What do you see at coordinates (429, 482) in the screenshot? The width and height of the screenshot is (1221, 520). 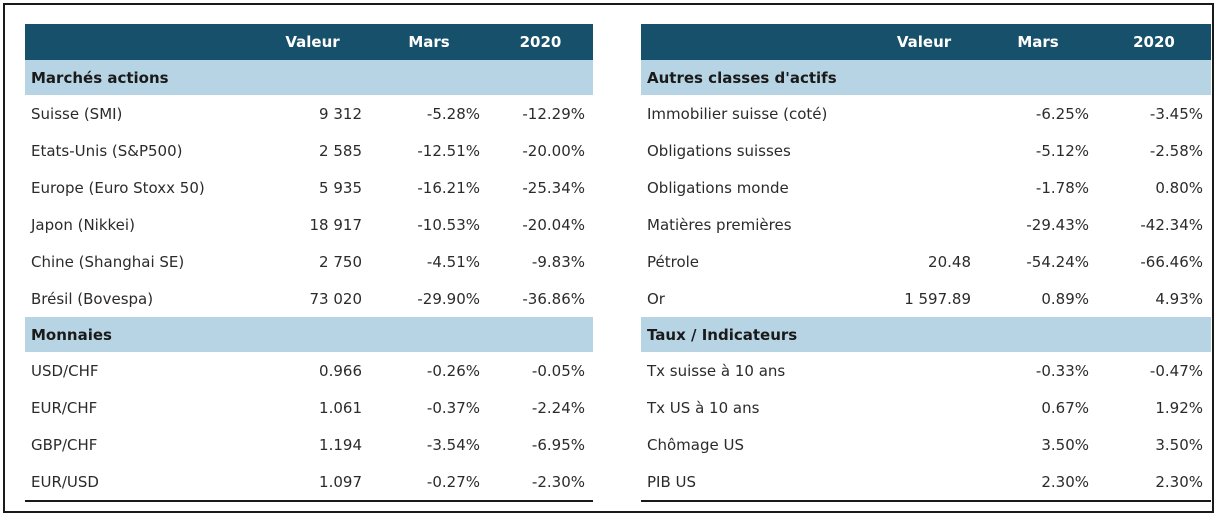 I see `mars-cell: -0.27%` at bounding box center [429, 482].